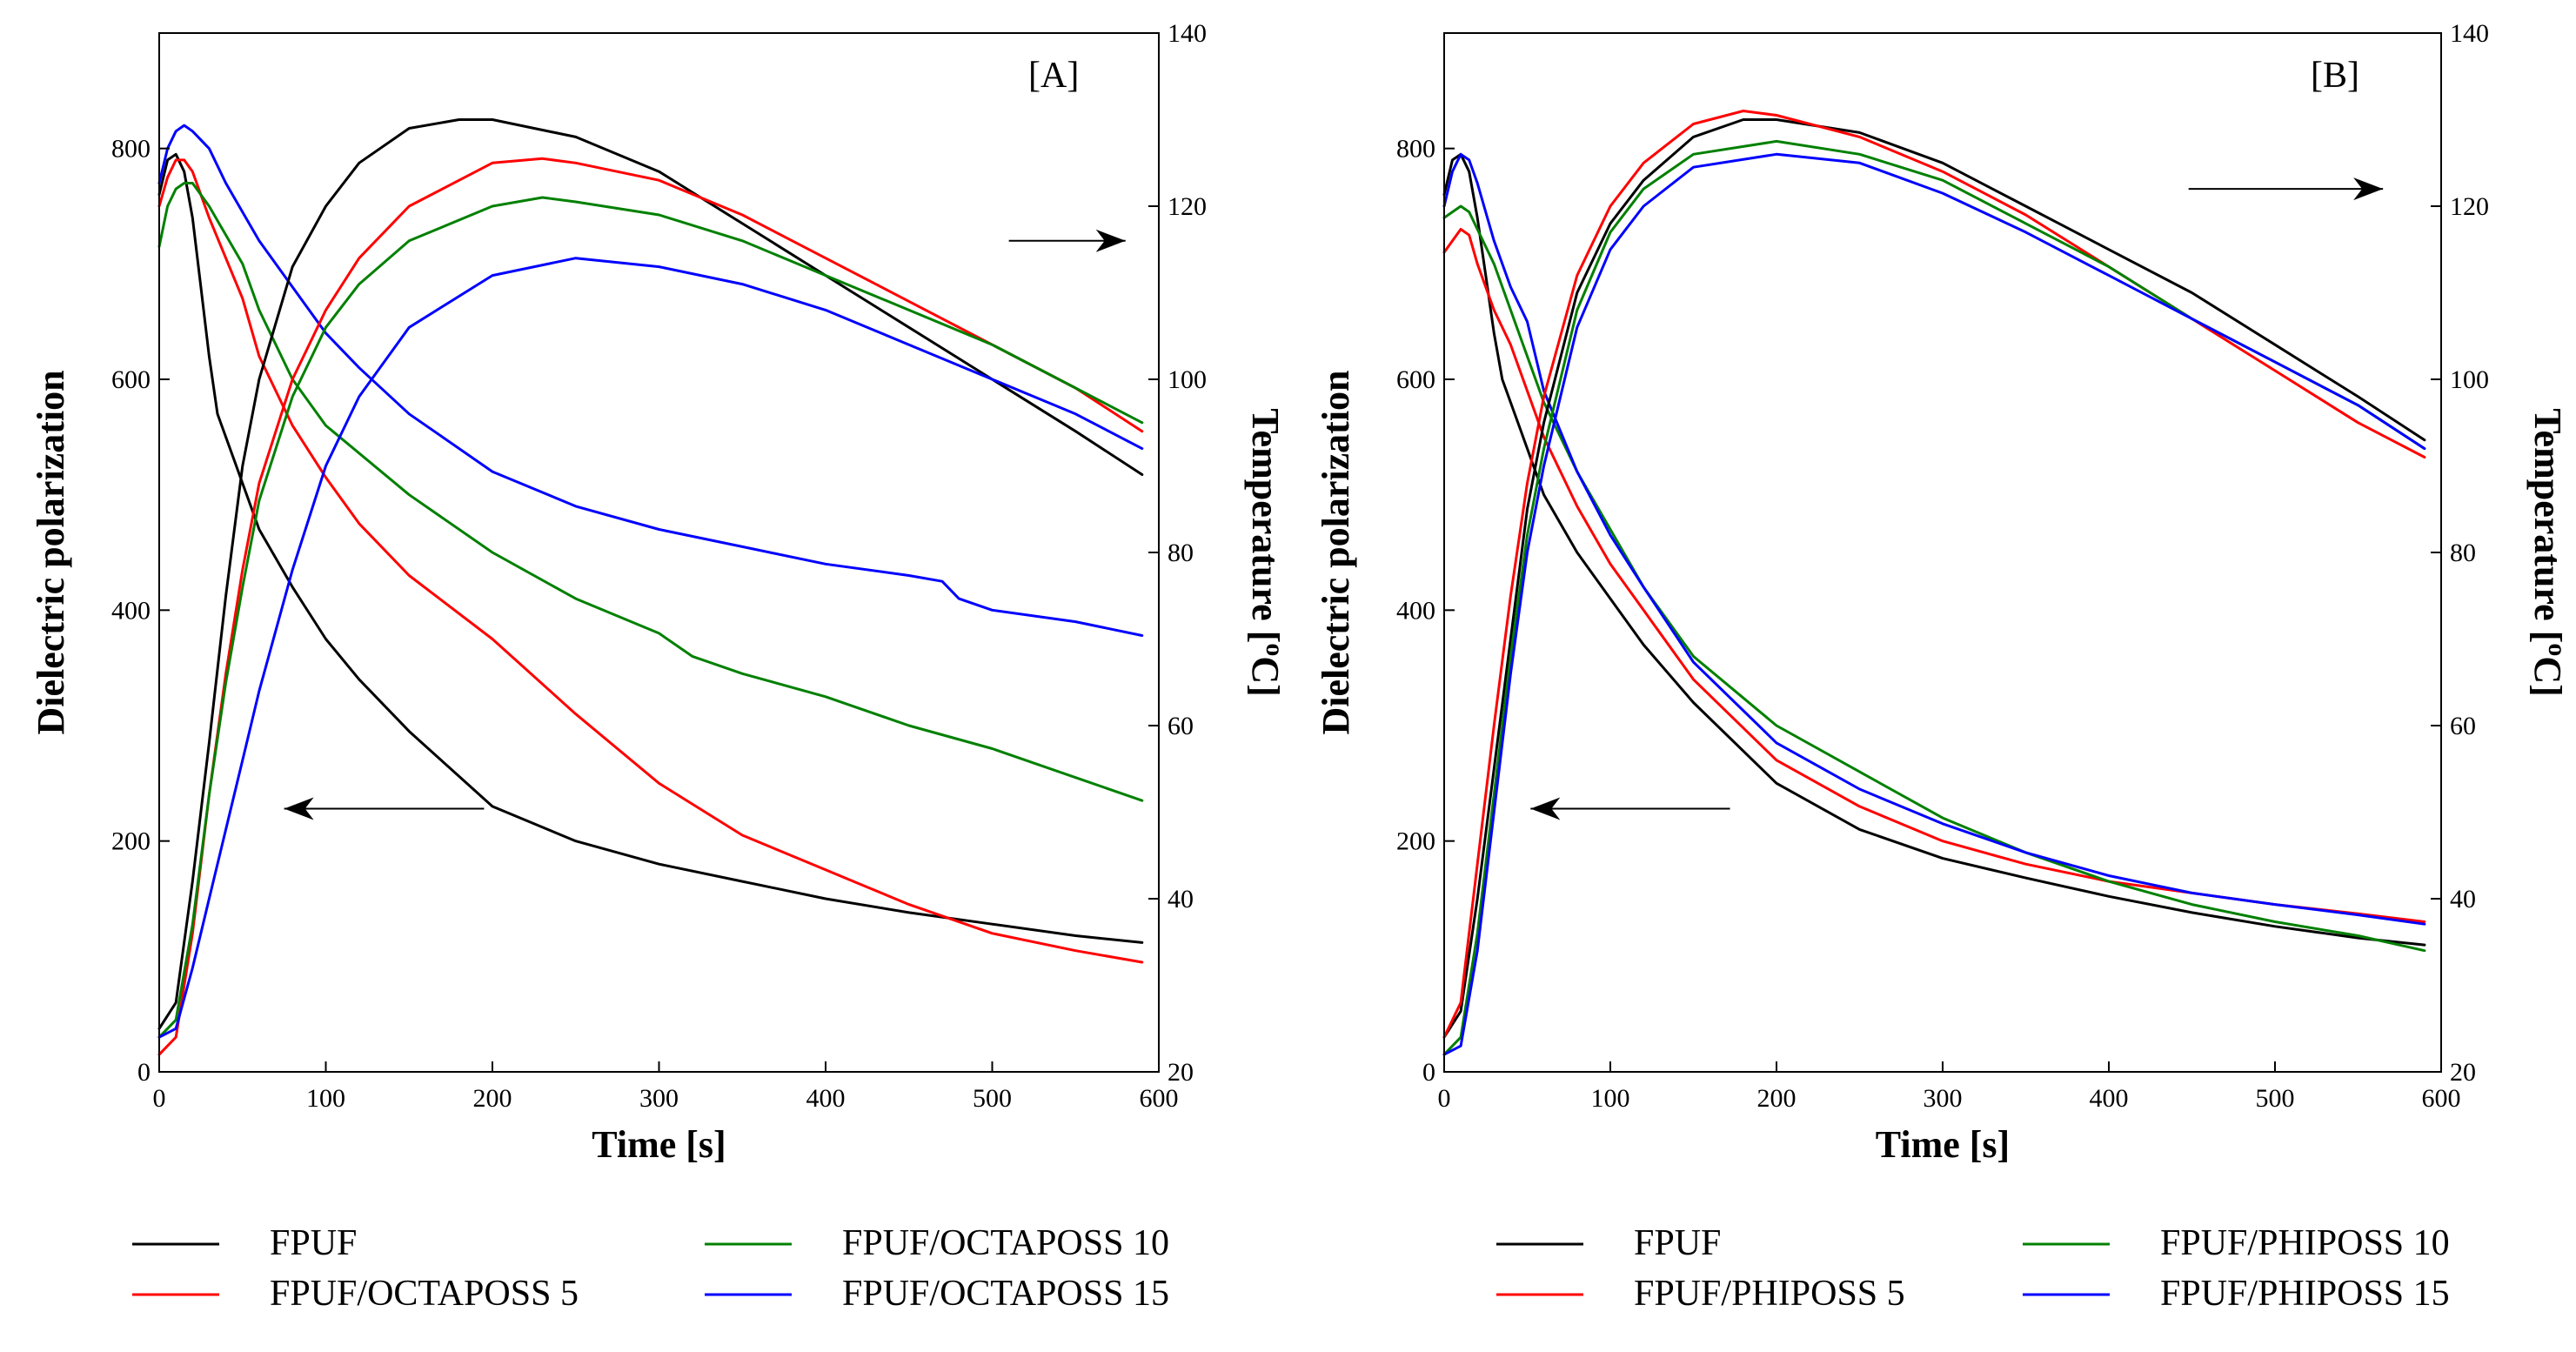 The height and width of the screenshot is (1352, 2576). What do you see at coordinates (2305, 1294) in the screenshot?
I see `legend-label: FPUF/PHIPOSS 15` at bounding box center [2305, 1294].